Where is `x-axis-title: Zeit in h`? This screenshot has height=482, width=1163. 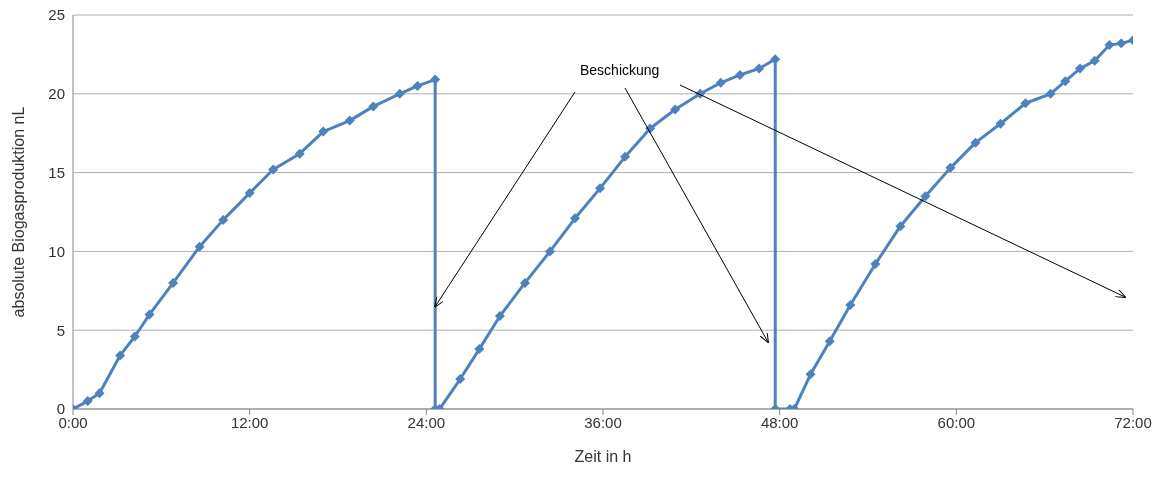
x-axis-title: Zeit in h is located at coordinates (603, 456).